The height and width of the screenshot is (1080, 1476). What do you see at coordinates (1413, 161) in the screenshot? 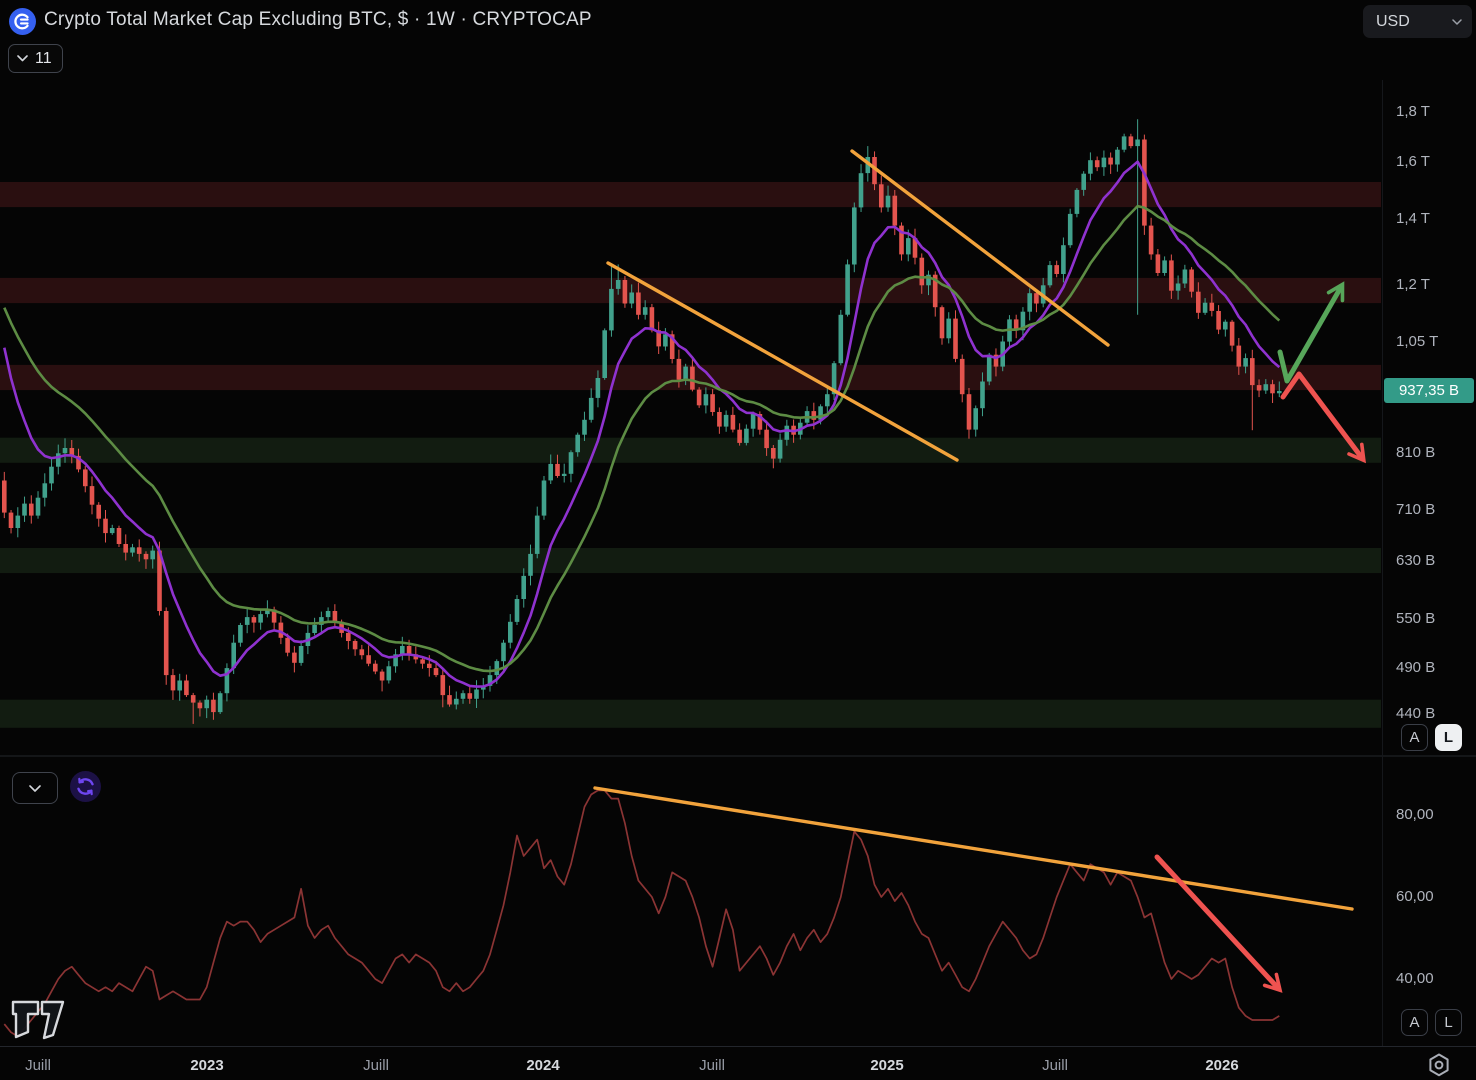
I see `price-tick-label: 1,6 T` at bounding box center [1413, 161].